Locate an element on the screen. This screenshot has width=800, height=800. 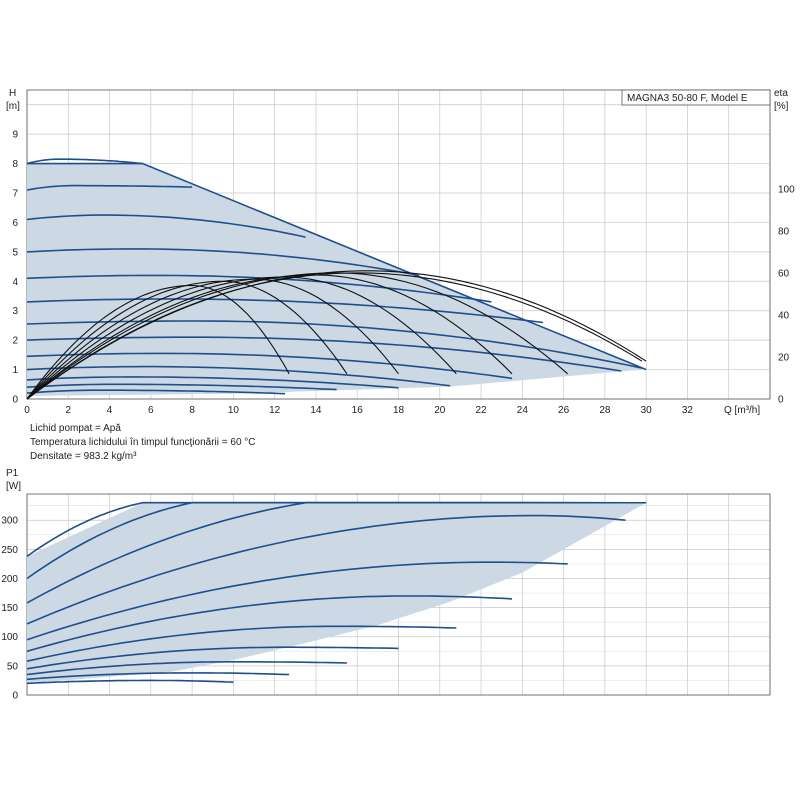
x-tick-label-4: 8 is located at coordinates (192, 410).